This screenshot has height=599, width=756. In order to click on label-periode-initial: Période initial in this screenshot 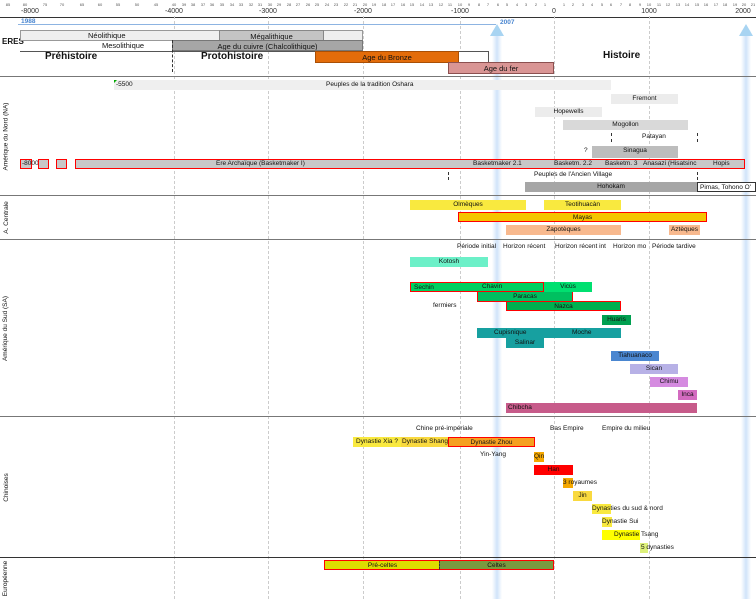, I will do `click(477, 246)`.